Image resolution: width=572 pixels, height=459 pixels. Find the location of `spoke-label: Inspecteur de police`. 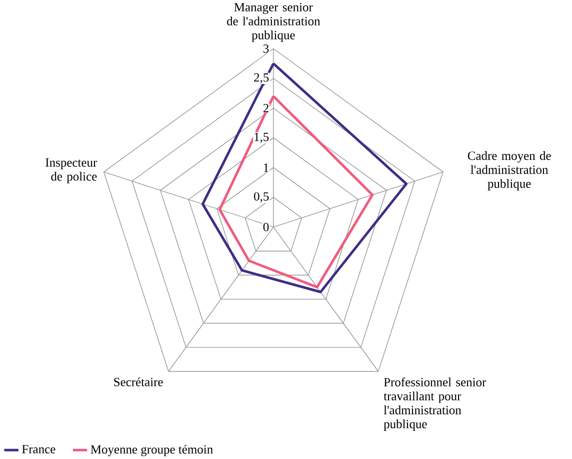

spoke-label: Inspecteur de police is located at coordinates (72, 171).